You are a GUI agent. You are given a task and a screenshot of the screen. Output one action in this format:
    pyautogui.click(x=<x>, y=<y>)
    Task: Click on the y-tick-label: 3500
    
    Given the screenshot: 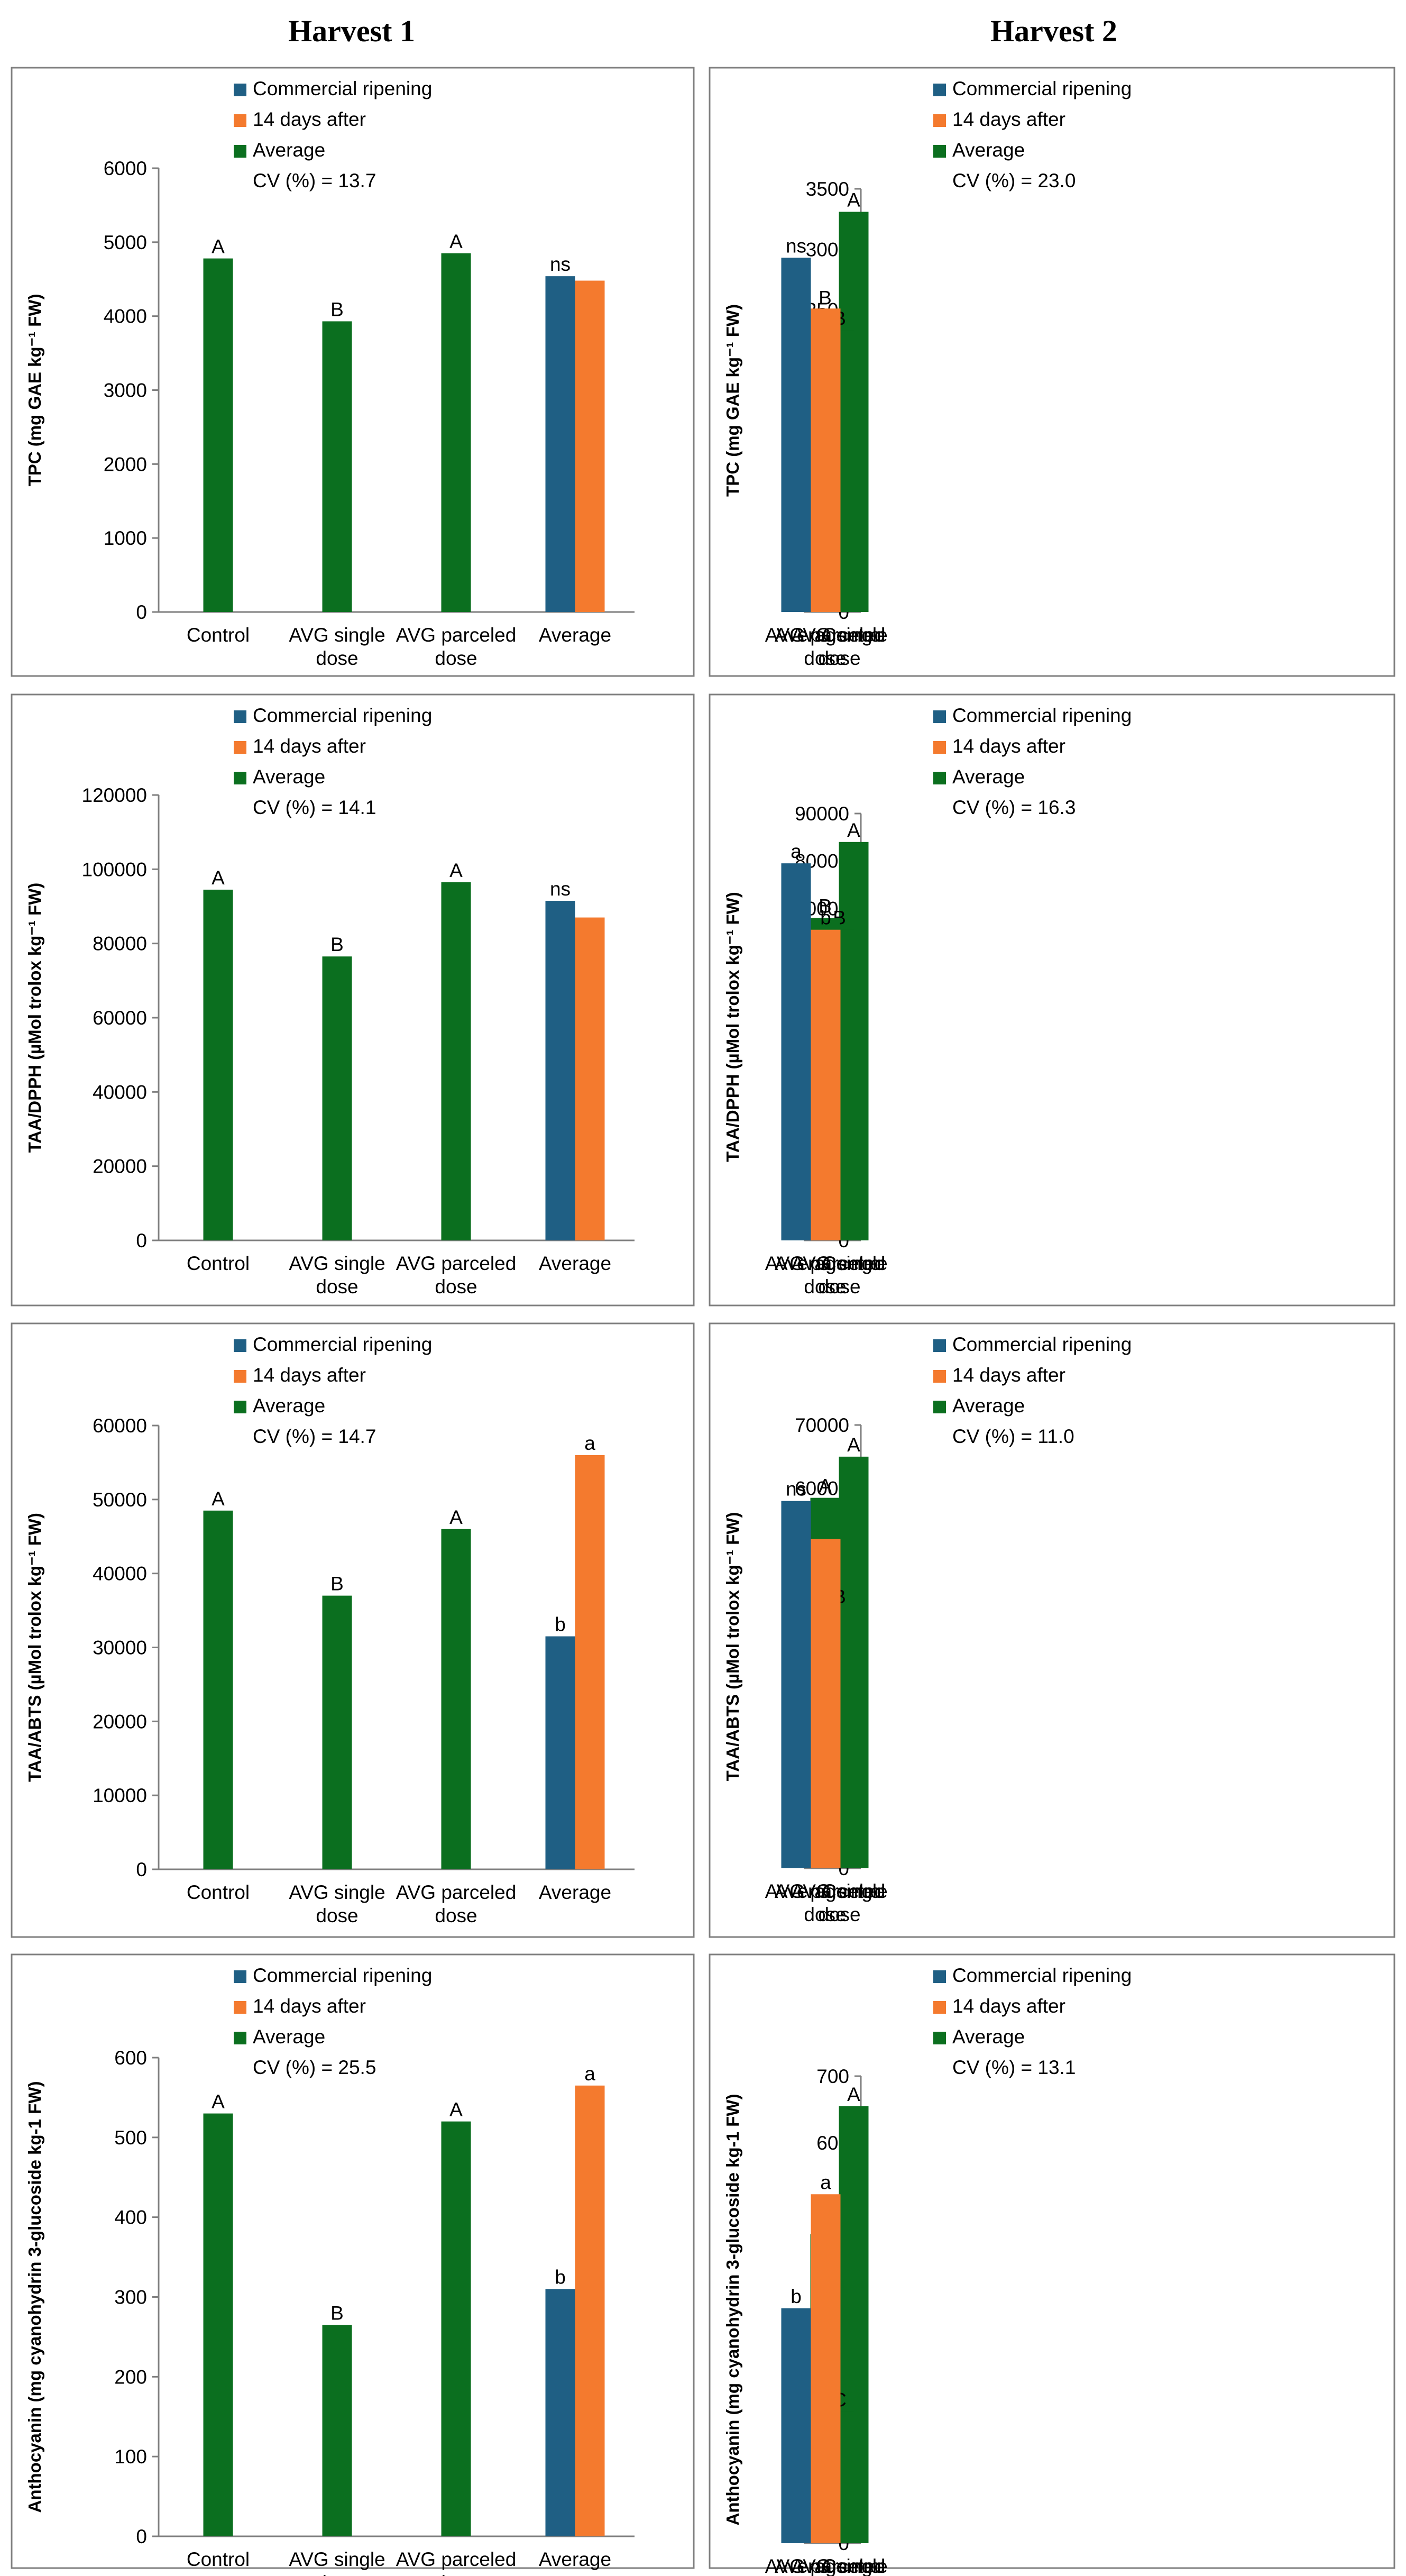 What is the action you would take?
    pyautogui.click(x=827, y=189)
    